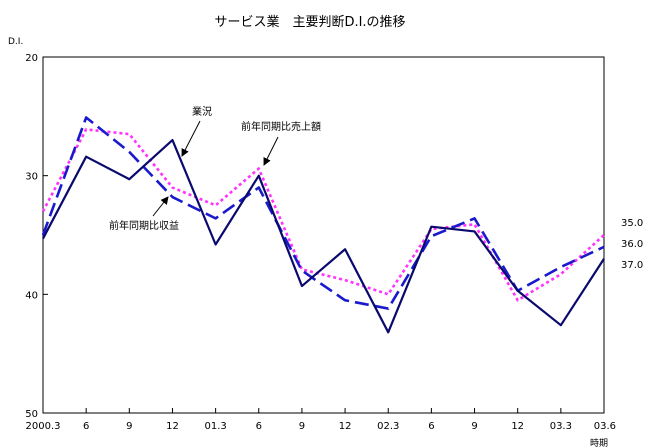 Image resolution: width=655 pixels, height=447 pixels. What do you see at coordinates (202, 111) in the screenshot?
I see `annotation-gyokyo: 業況` at bounding box center [202, 111].